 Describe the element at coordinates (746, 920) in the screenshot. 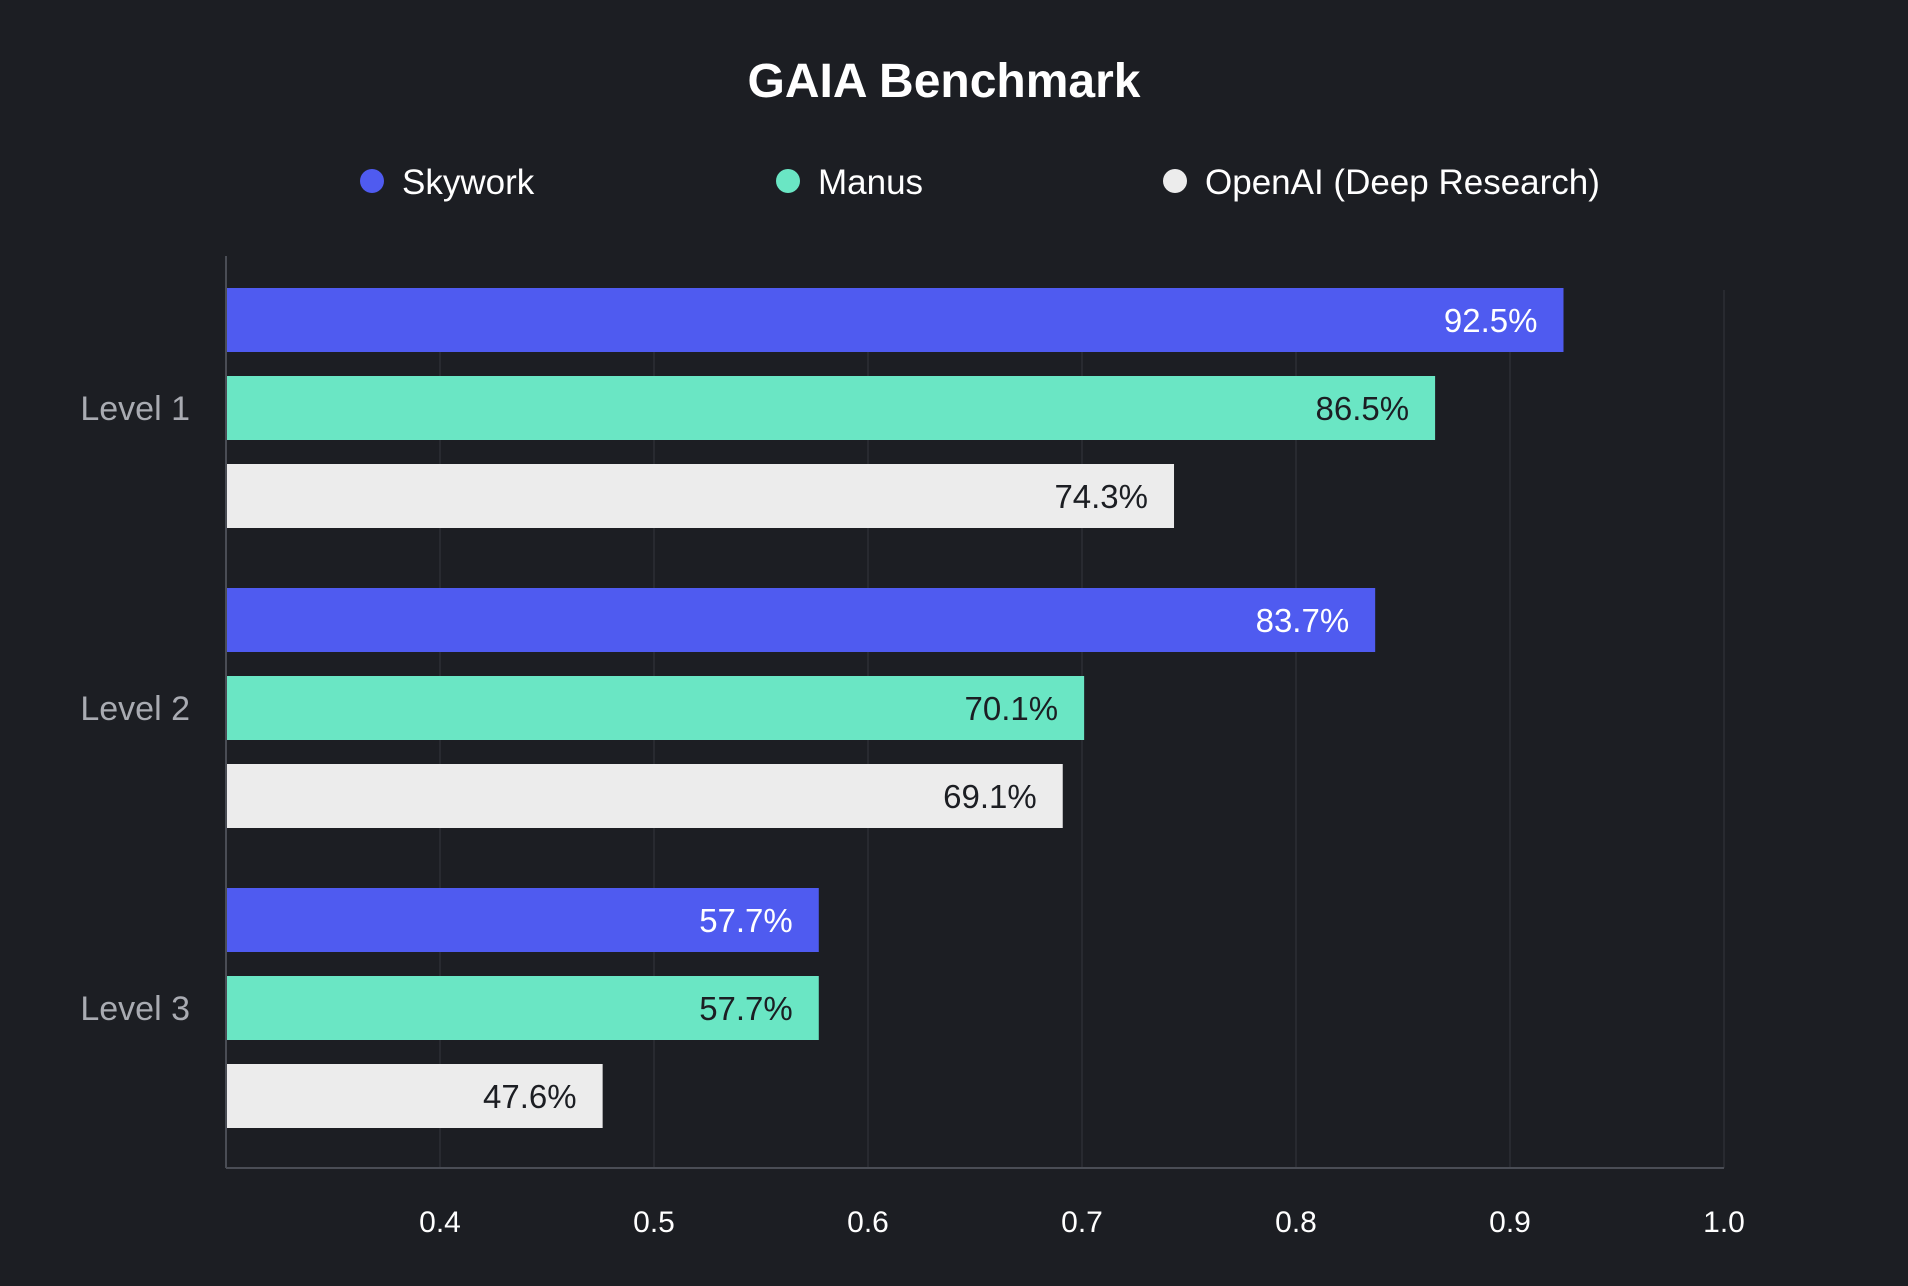

I see `bar-label-3-1: 57.7%` at that location.